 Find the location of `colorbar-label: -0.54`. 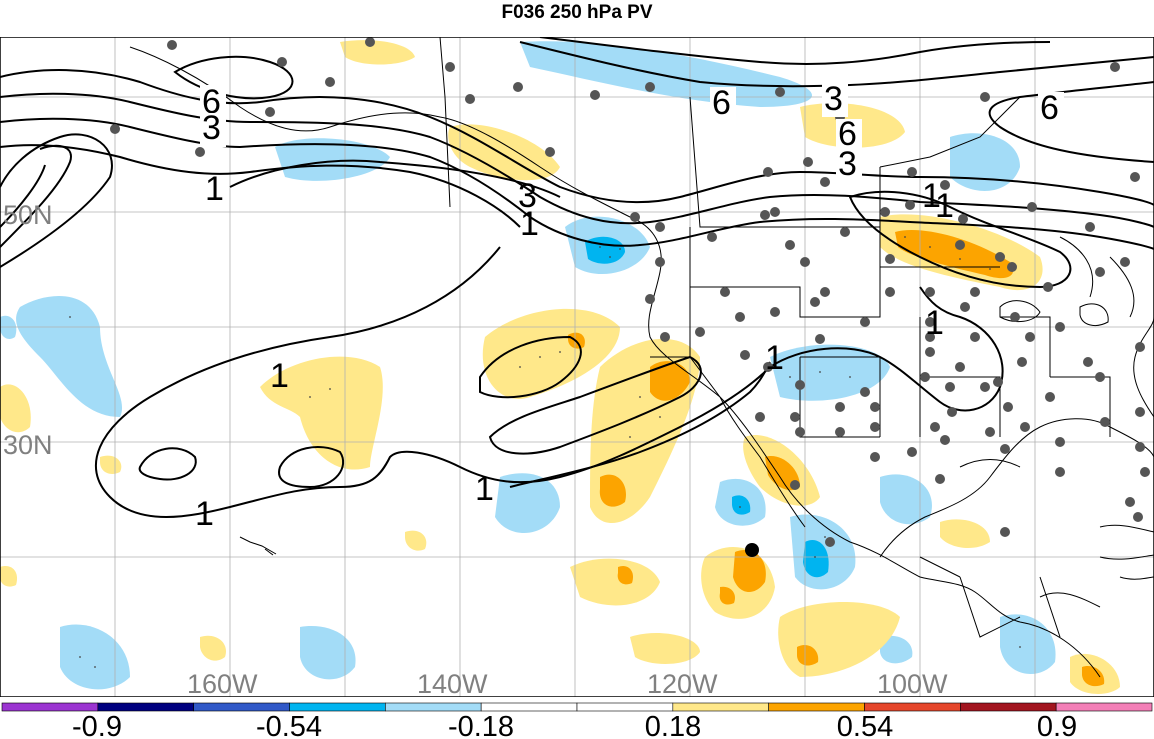

colorbar-label: -0.54 is located at coordinates (289, 725).